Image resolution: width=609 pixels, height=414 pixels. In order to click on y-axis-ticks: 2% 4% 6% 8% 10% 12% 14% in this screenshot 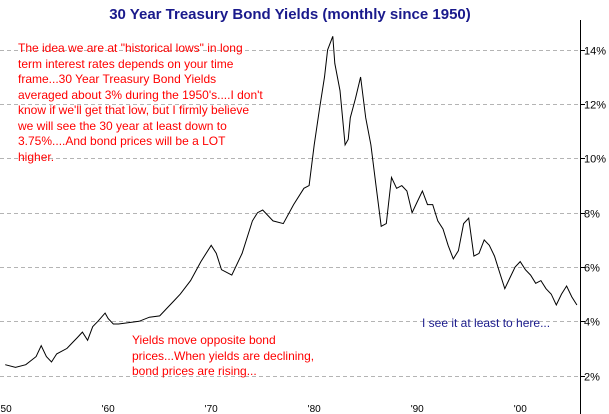, I will do `click(593, 215)`.